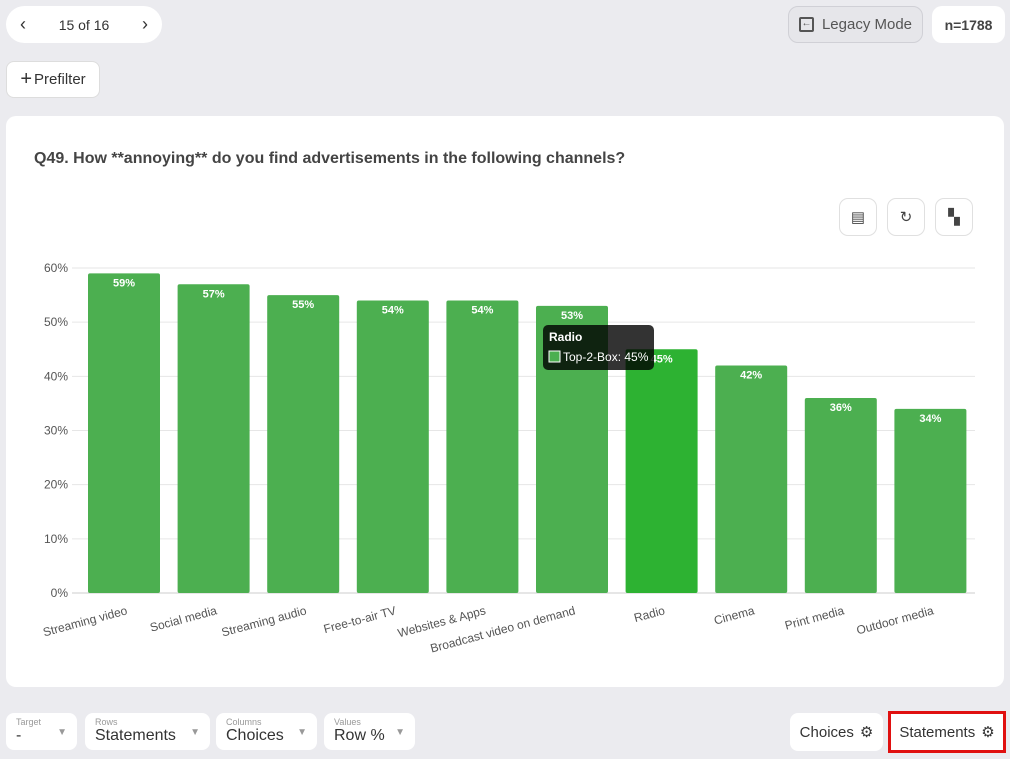  Describe the element at coordinates (841, 408) in the screenshot. I see `data-label: 36%` at that location.